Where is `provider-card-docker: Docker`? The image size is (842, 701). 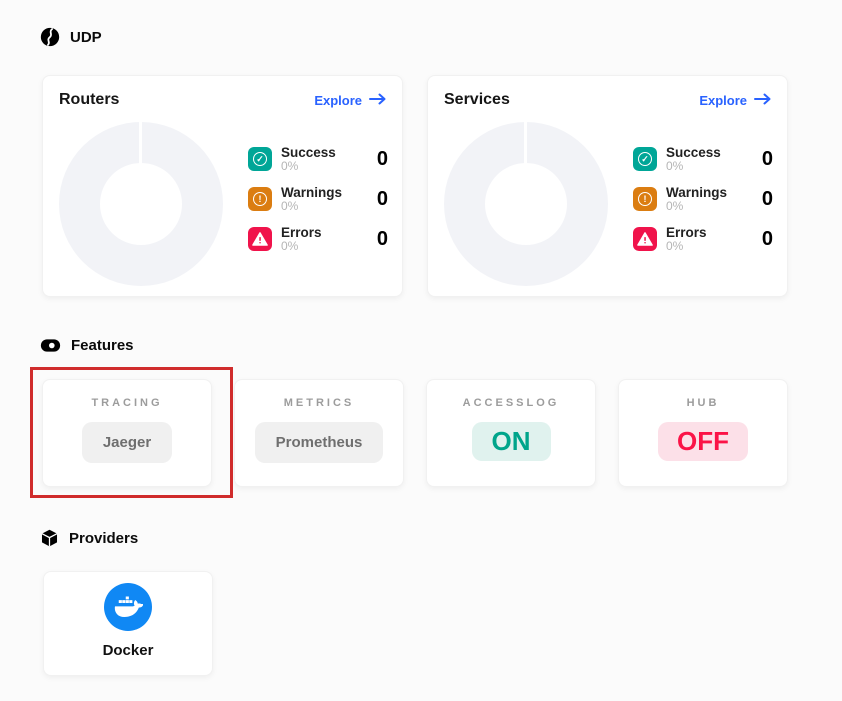
provider-card-docker: Docker is located at coordinates (128, 623).